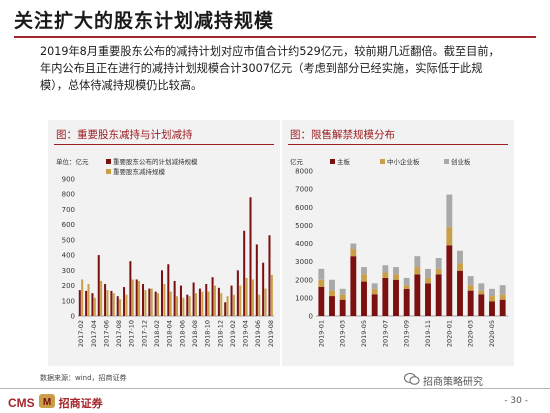 The width and height of the screenshot is (550, 413). I want to click on wechat-watermark: 招商策略研究, so click(443, 380).